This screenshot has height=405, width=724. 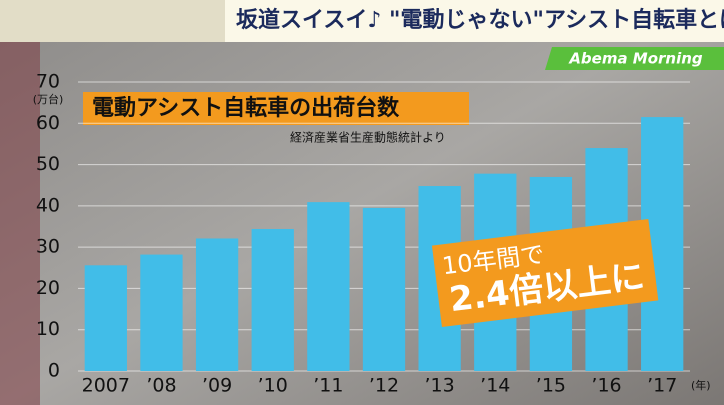 I want to click on y-tick-label: 20, so click(x=48, y=288).